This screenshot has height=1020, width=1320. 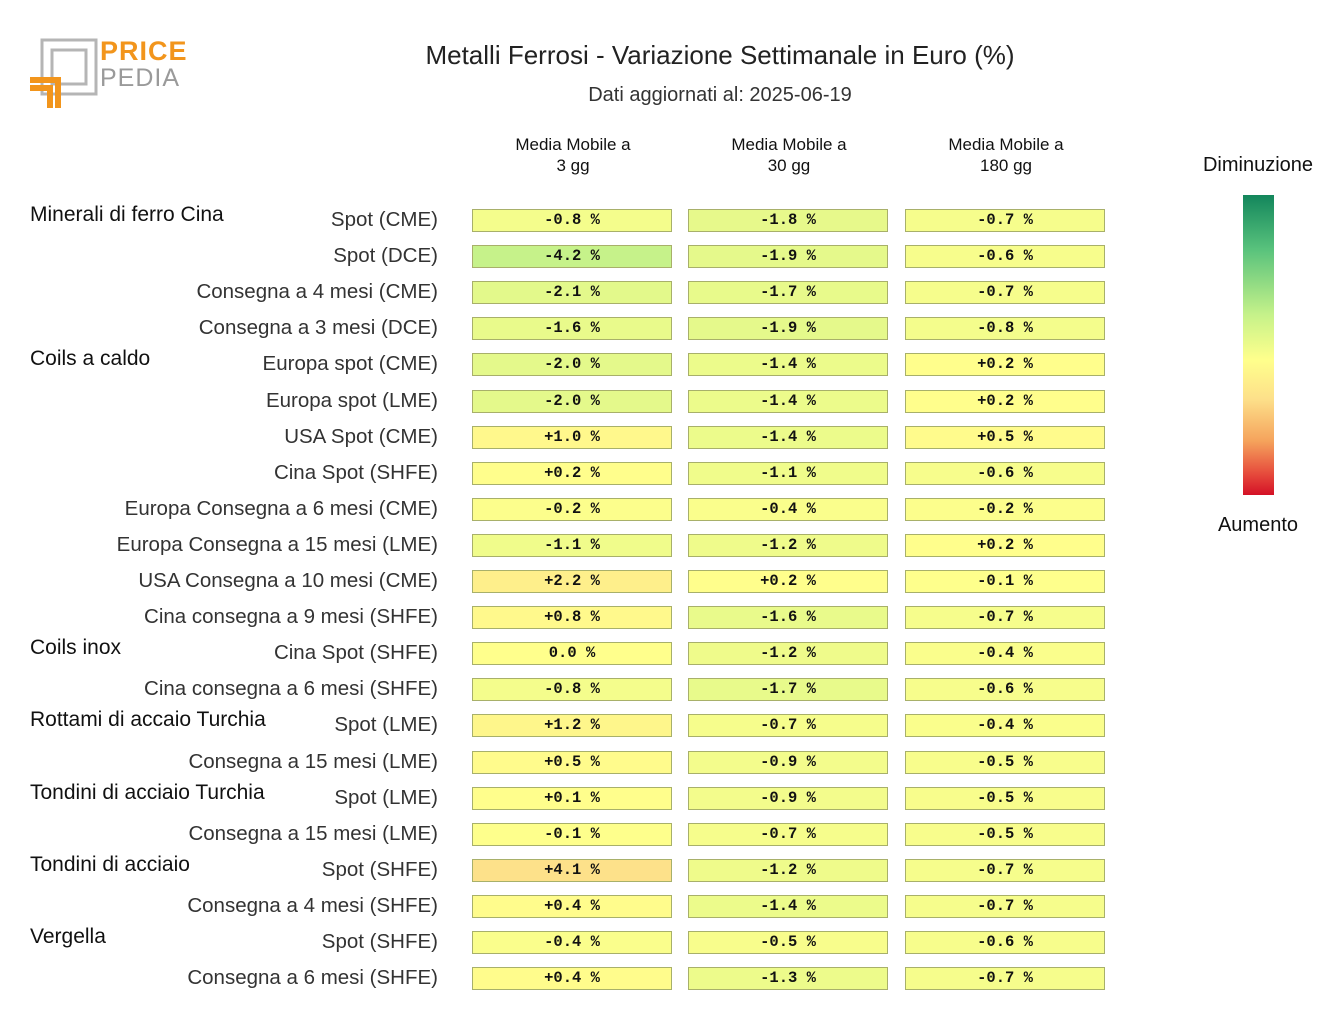 What do you see at coordinates (361, 436) in the screenshot?
I see `row-label: USA Spot (CME)` at bounding box center [361, 436].